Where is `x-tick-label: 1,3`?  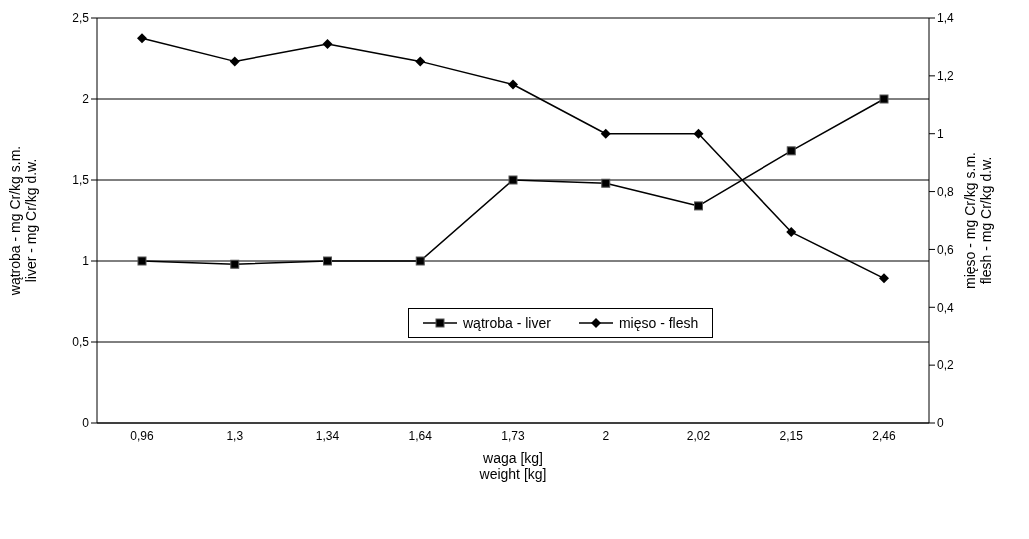
x-tick-label: 1,3 is located at coordinates (235, 435).